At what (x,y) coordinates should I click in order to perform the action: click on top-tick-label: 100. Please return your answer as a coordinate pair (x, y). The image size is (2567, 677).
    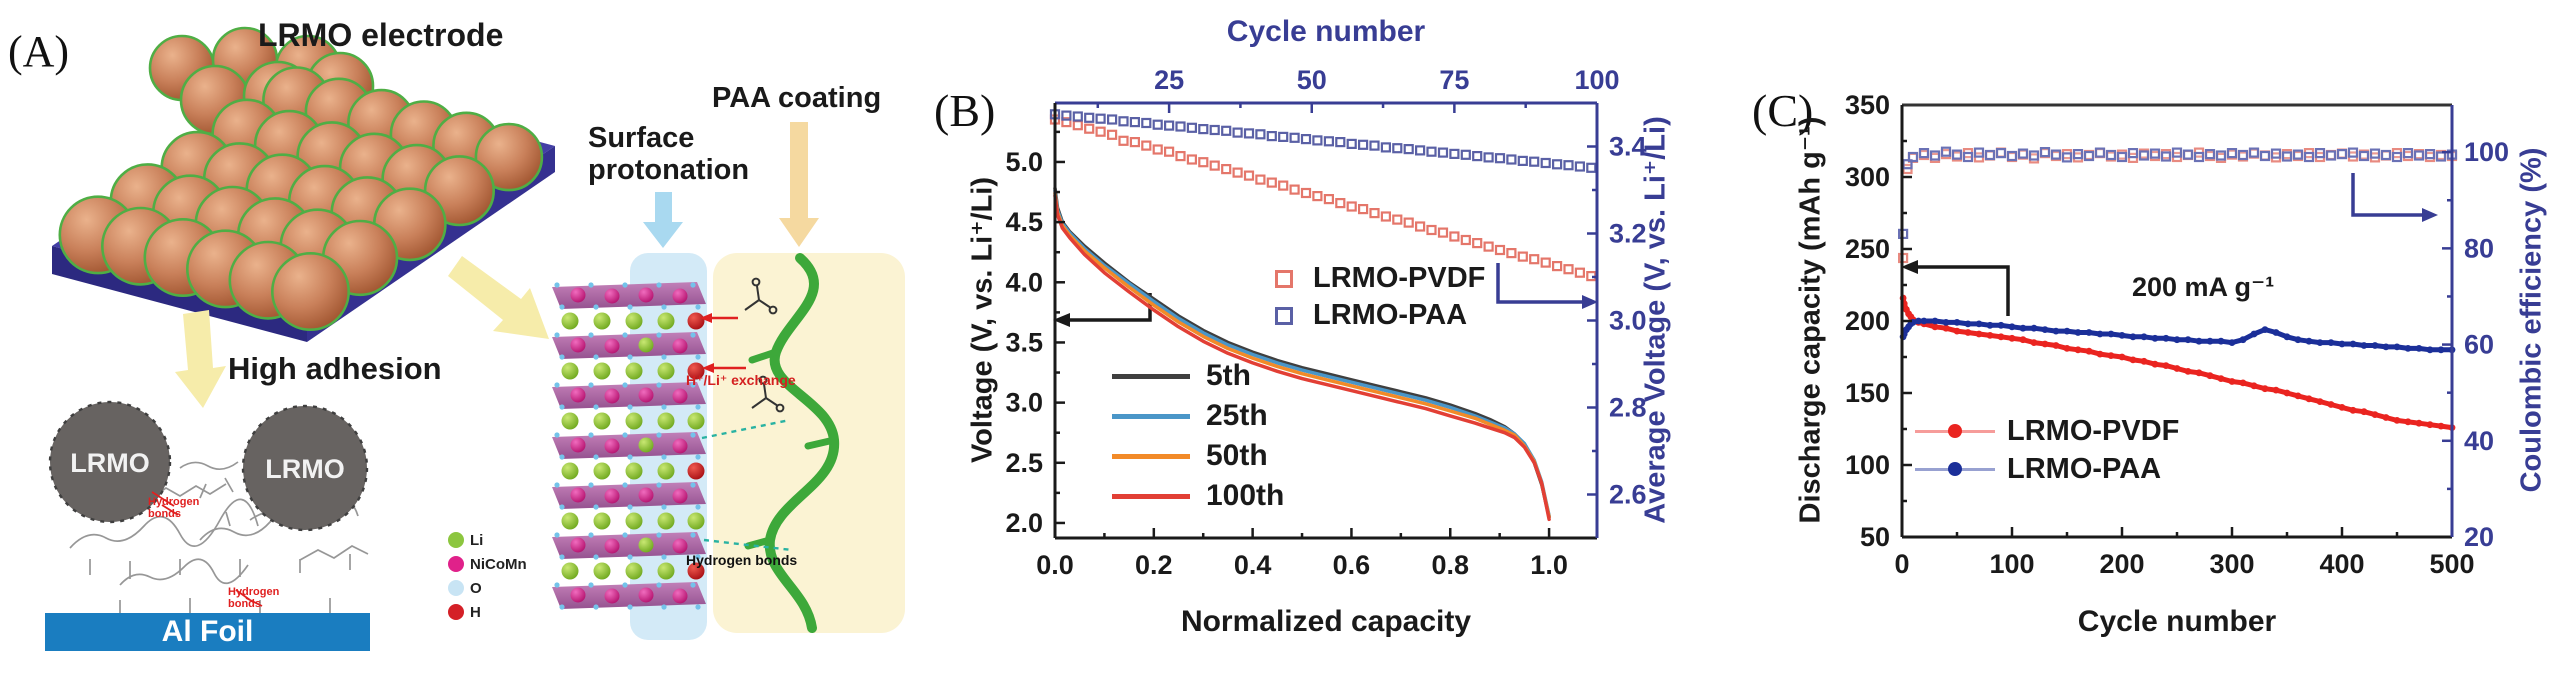
    Looking at the image, I should click on (1596, 80).